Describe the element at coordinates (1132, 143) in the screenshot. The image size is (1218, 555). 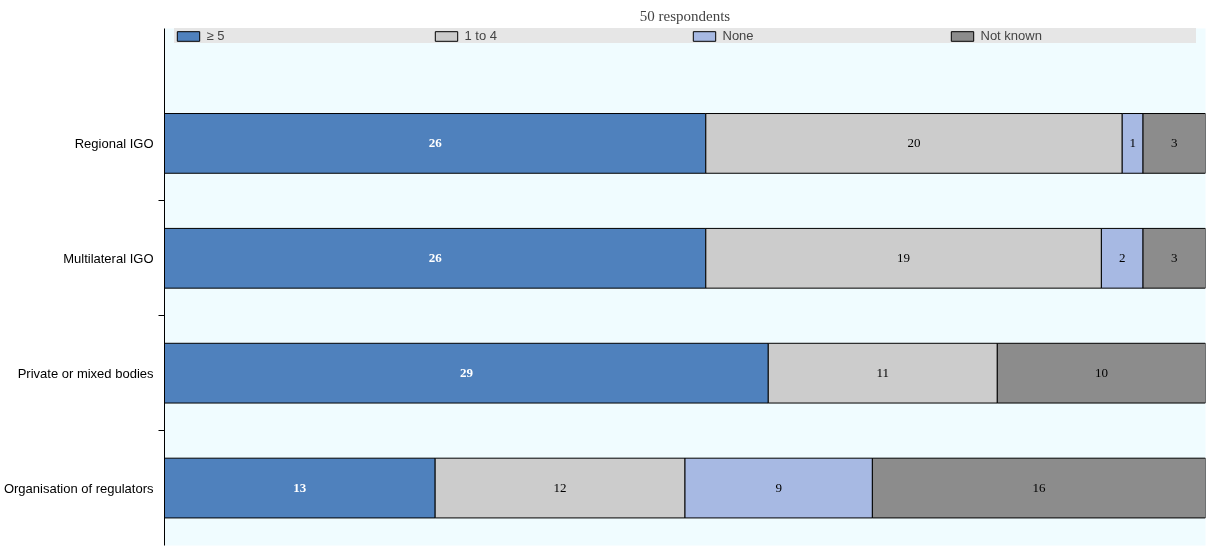
I see `data-label: 1` at that location.